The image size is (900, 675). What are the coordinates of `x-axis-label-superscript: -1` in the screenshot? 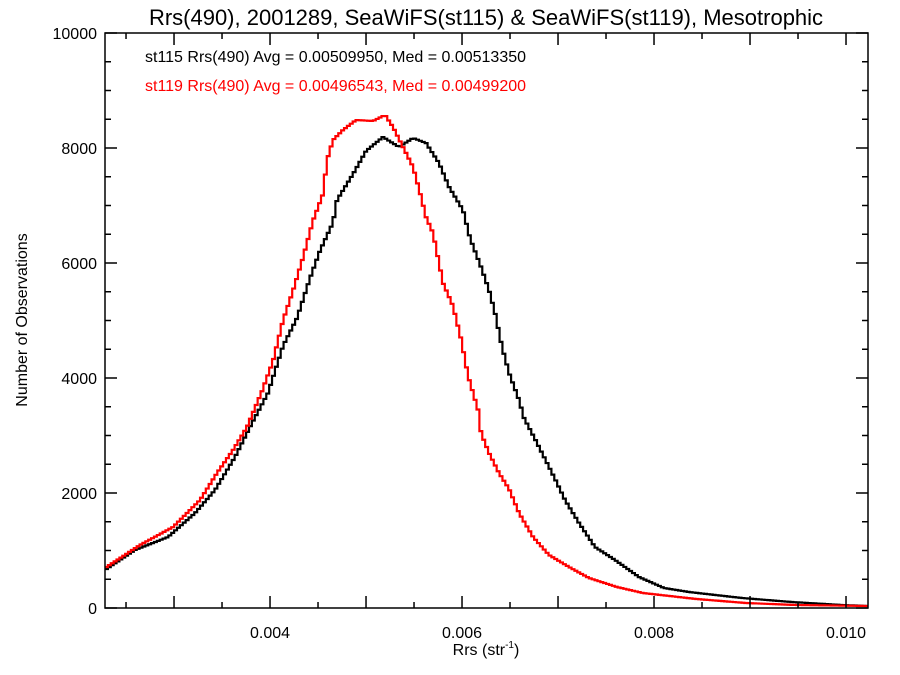 It's located at (509, 645).